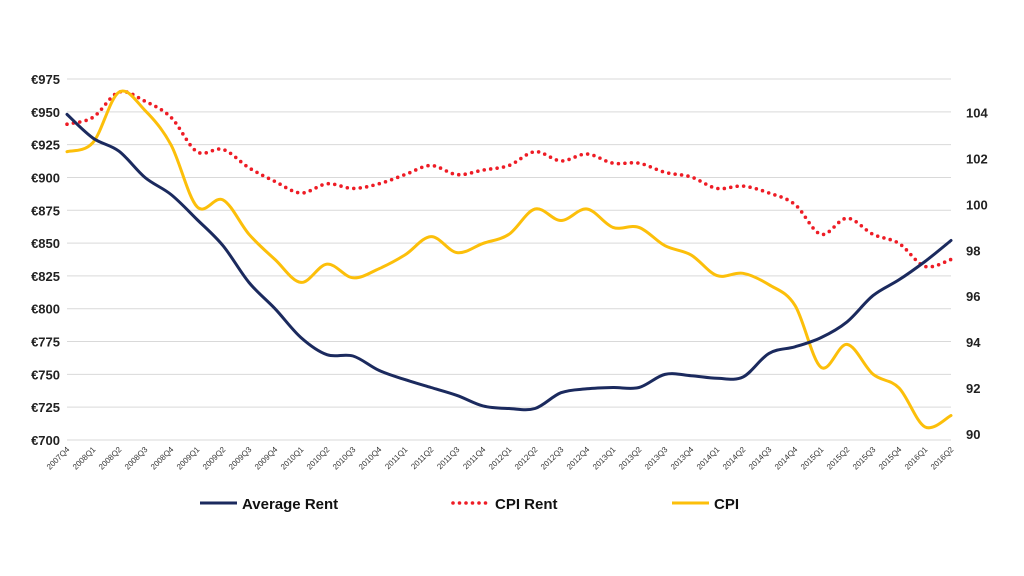  What do you see at coordinates (604, 458) in the screenshot?
I see `x-tick-label: 2013Q1` at bounding box center [604, 458].